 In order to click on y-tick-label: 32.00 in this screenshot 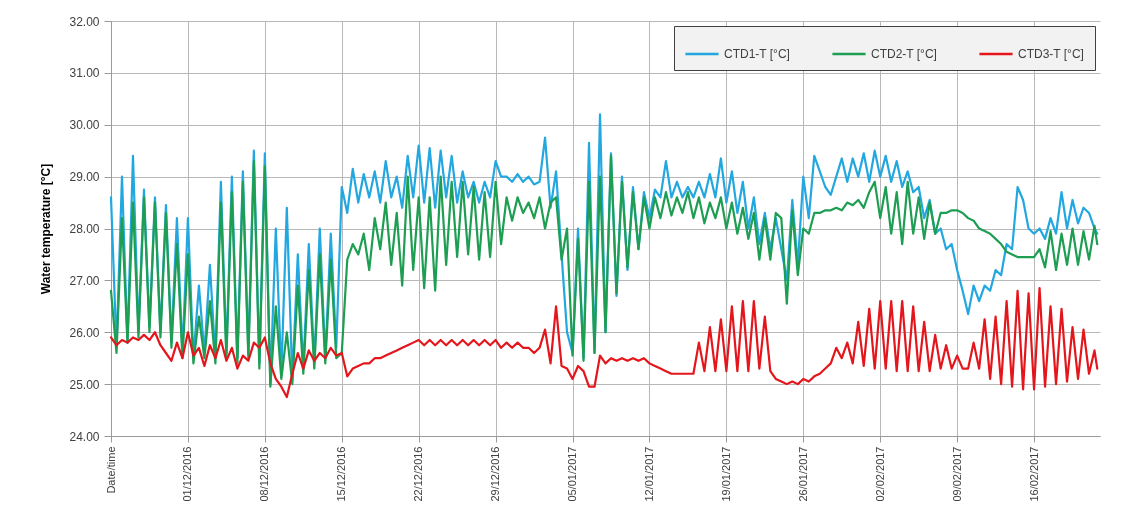, I will do `click(84, 21)`.